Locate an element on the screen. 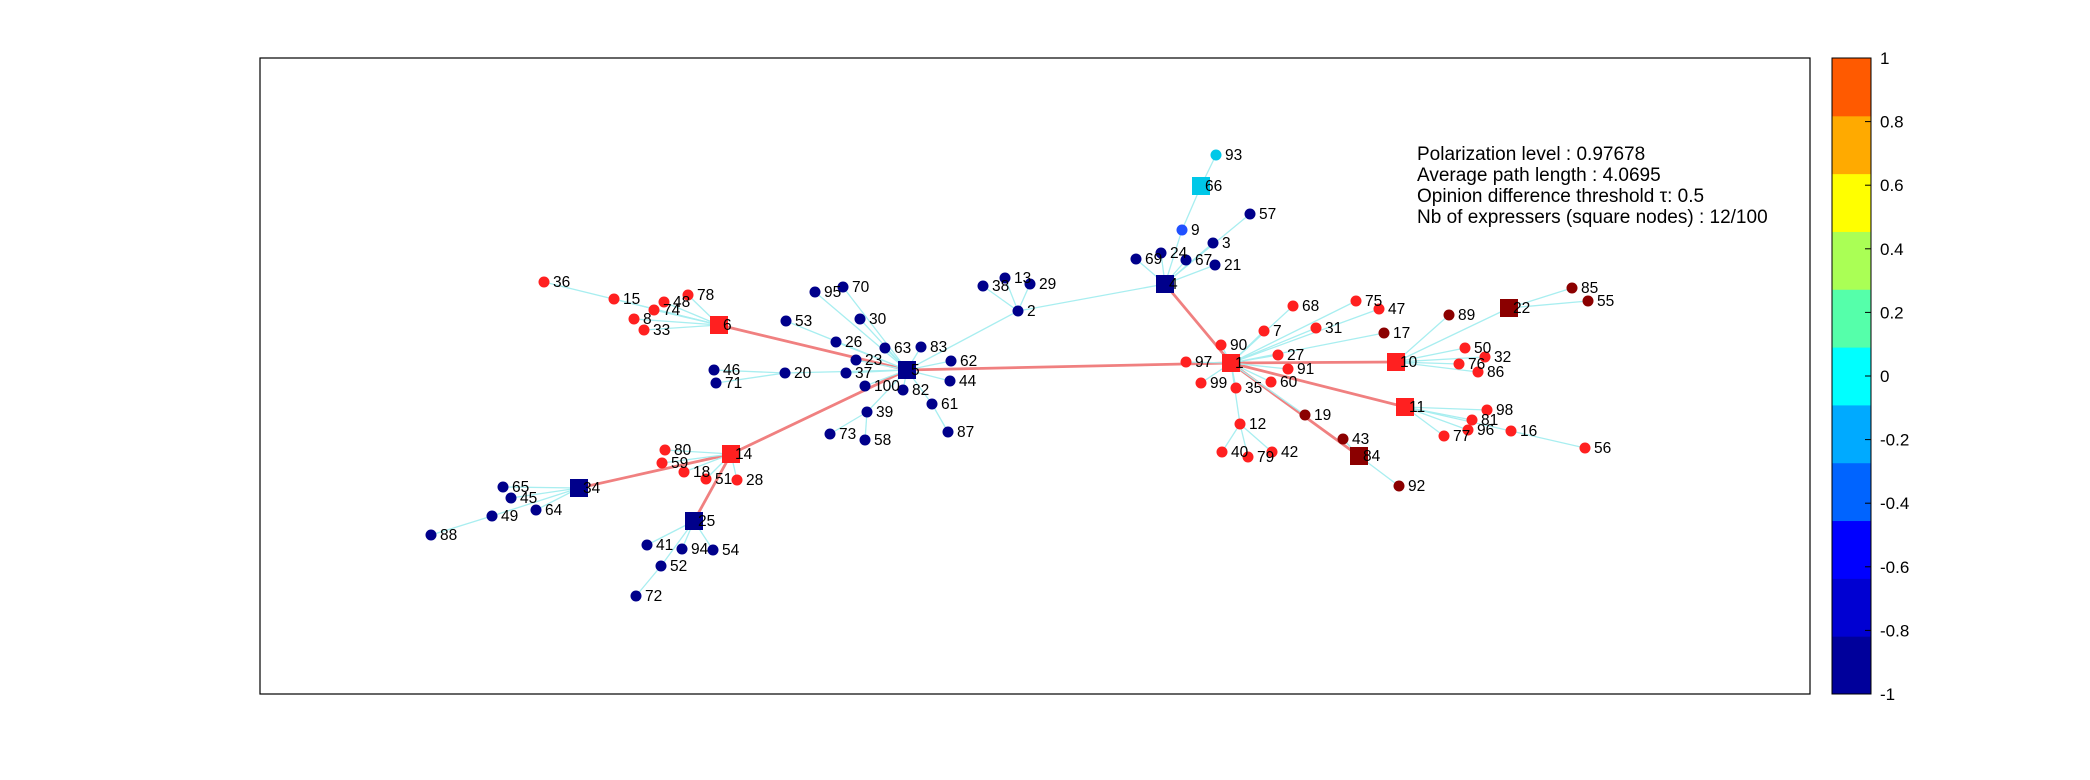 The width and height of the screenshot is (2090, 780). node-label-87: 87 is located at coordinates (965, 432).